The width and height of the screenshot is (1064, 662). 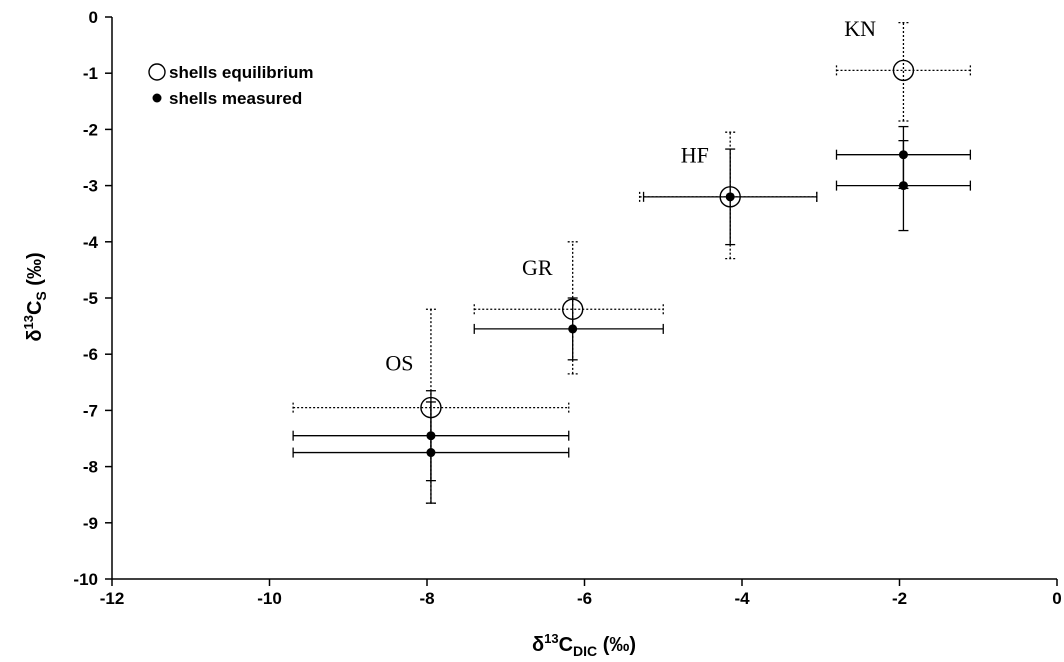 I want to click on y-tick-label: -4, so click(x=91, y=242).